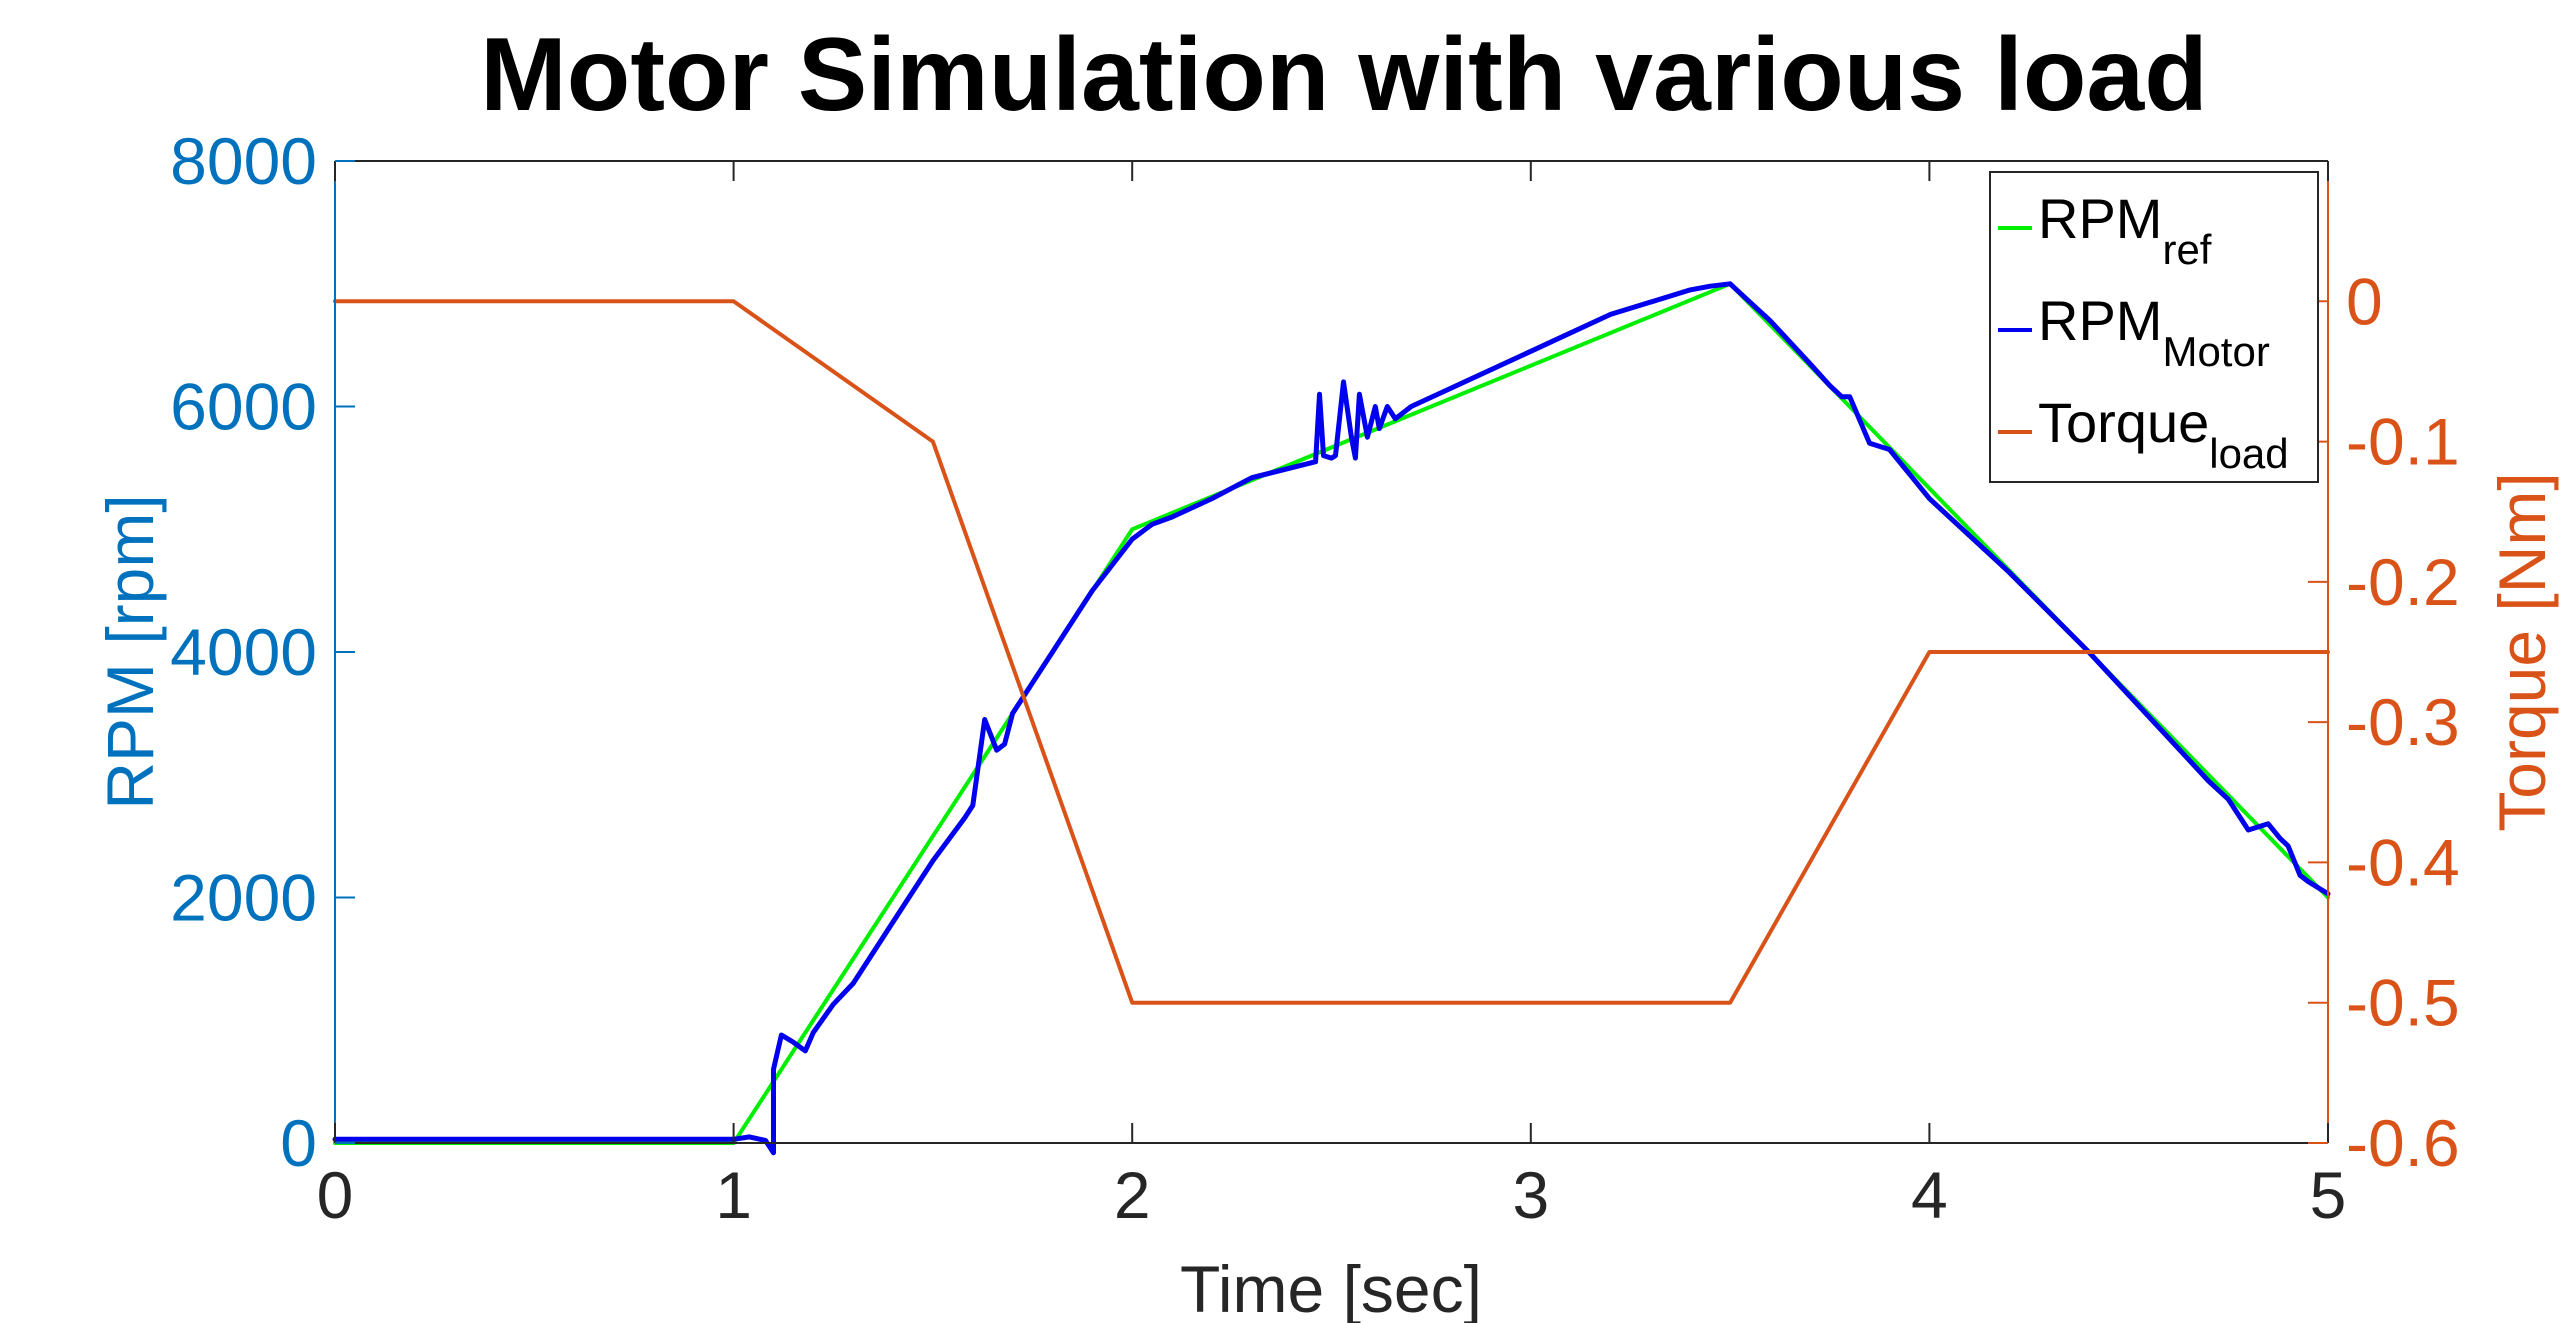  What do you see at coordinates (1132, 1195) in the screenshot?
I see `x-tick-label: 2` at bounding box center [1132, 1195].